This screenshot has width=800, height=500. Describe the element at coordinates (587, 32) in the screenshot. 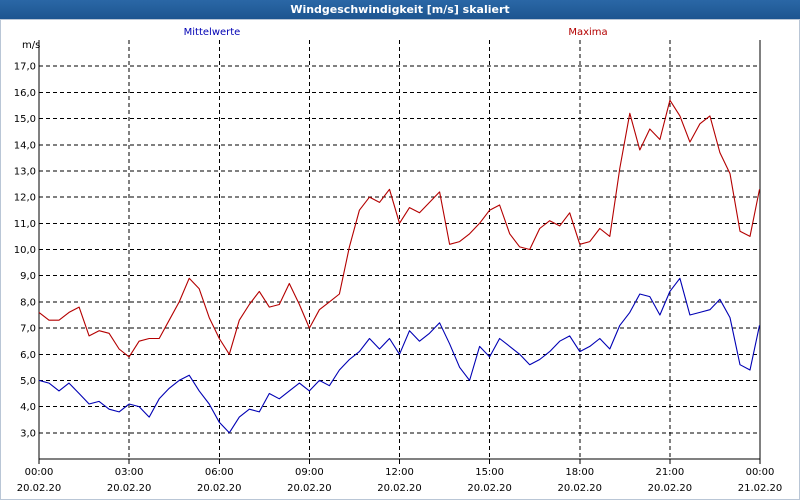

I see `legend-maxima: Maxima` at that location.